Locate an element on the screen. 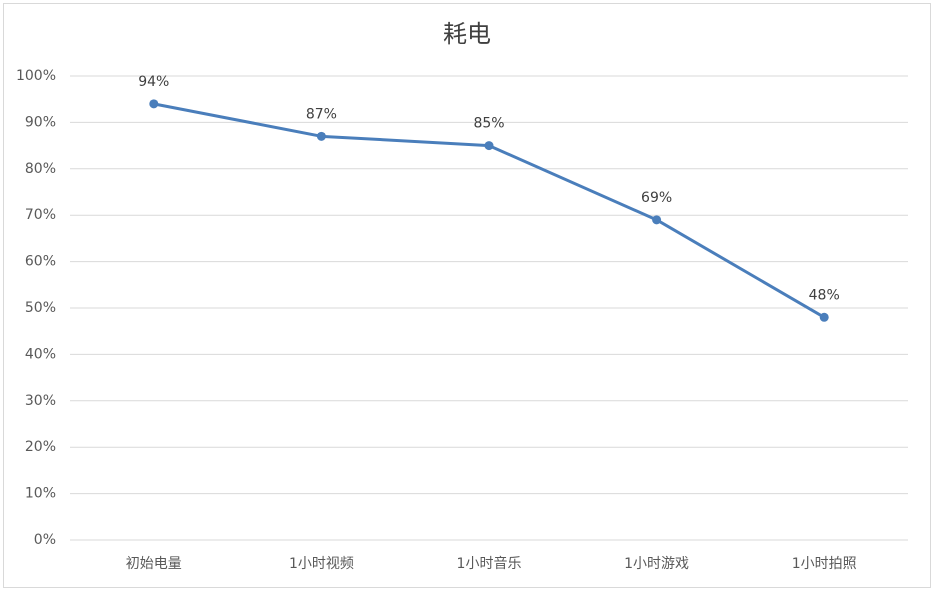  y-tick-label: 90% is located at coordinates (40, 122).